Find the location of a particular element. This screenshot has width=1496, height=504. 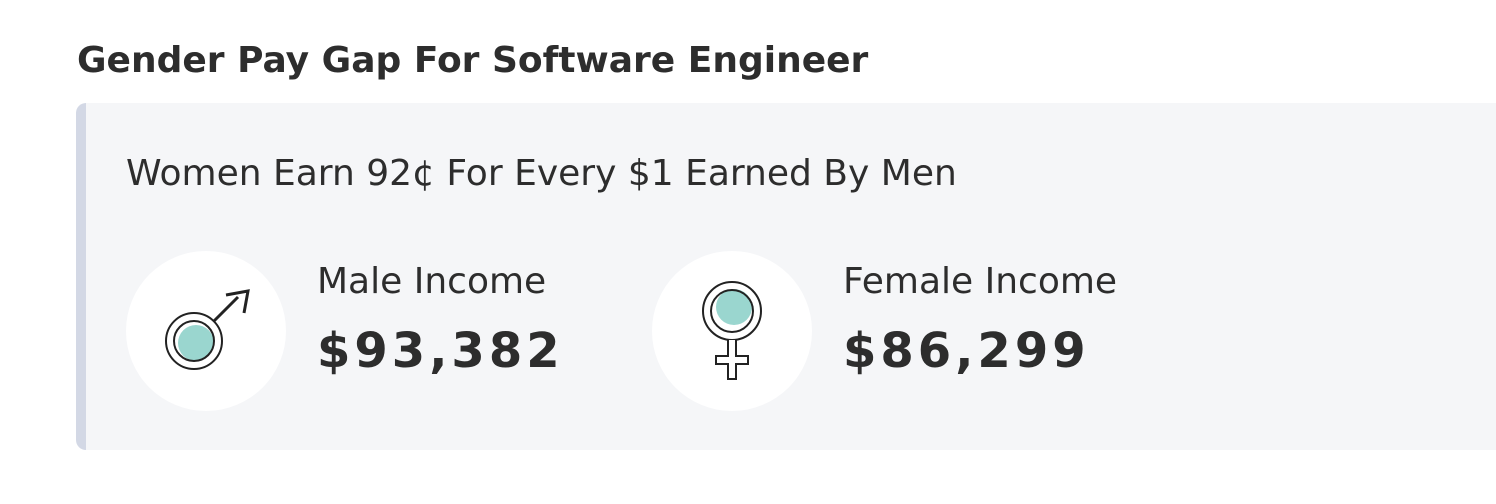

male-icon is located at coordinates (206, 331).